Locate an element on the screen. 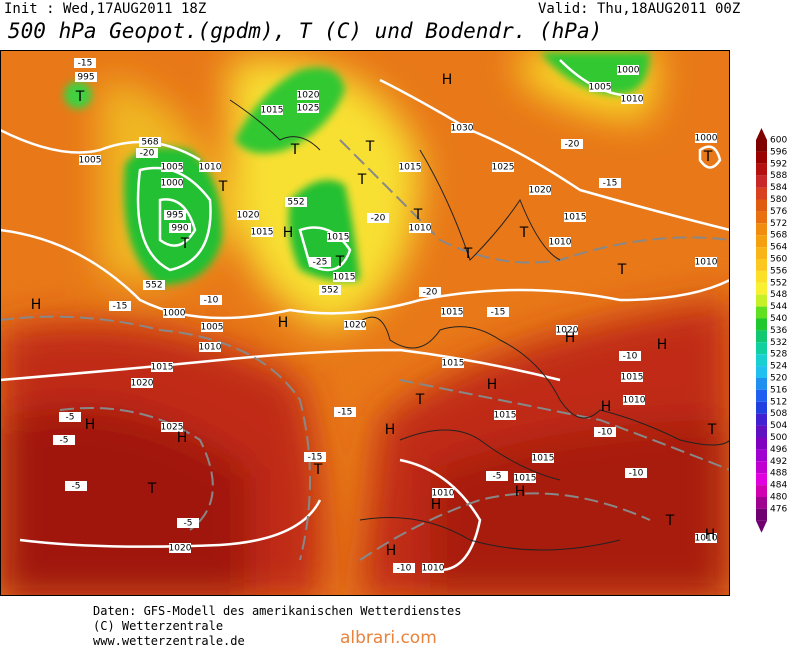  contour-label: 1000 is located at coordinates (174, 314).